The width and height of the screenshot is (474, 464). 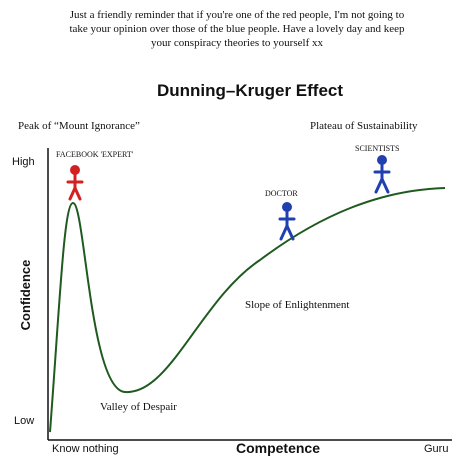 What do you see at coordinates (250, 90) in the screenshot?
I see `title: Dunning–Kruger Effect` at bounding box center [250, 90].